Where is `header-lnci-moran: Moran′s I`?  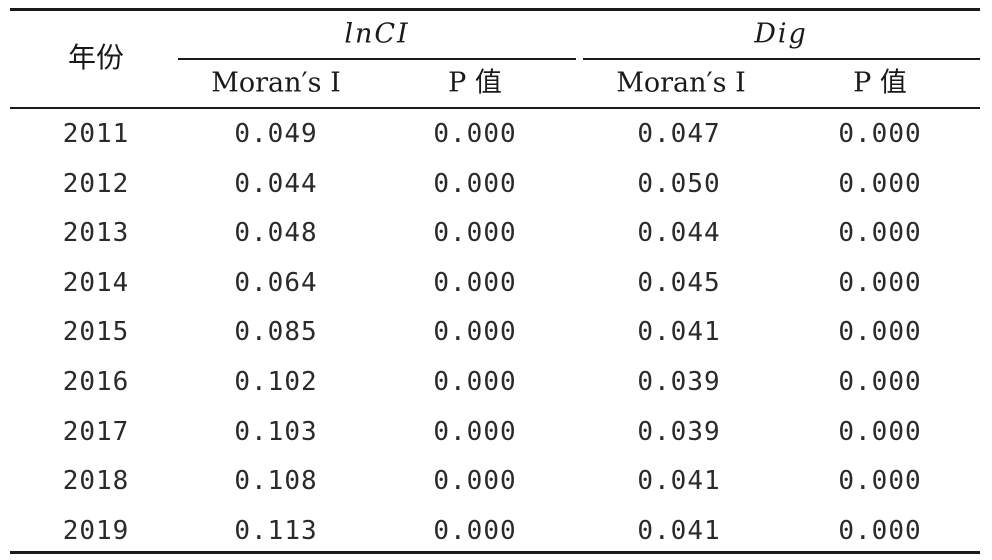 header-lnci-moran: Moran′s I is located at coordinates (276, 83).